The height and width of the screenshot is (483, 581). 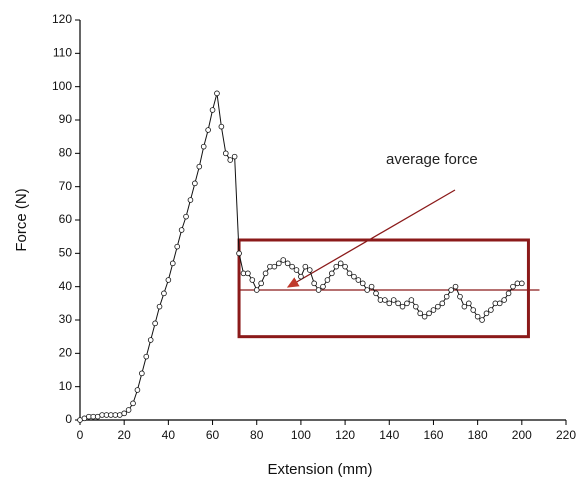 I want to click on x-tick-label: 200, so click(x=522, y=435).